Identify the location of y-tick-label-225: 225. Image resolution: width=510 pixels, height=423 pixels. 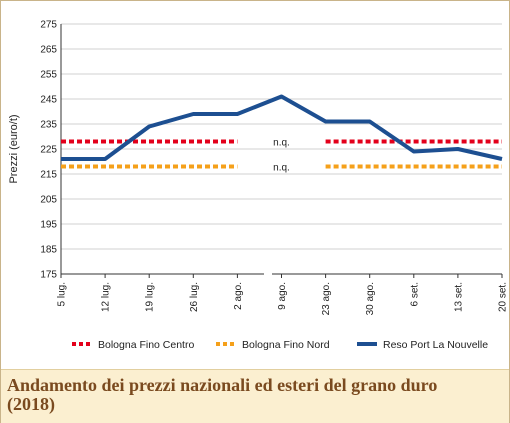
(48, 150).